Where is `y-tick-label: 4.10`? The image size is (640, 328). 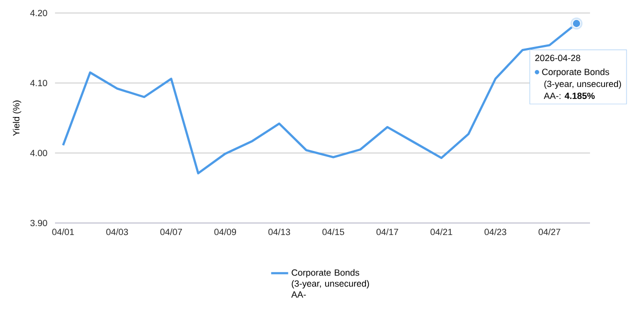 y-tick-label: 4.10 is located at coordinates (39, 83).